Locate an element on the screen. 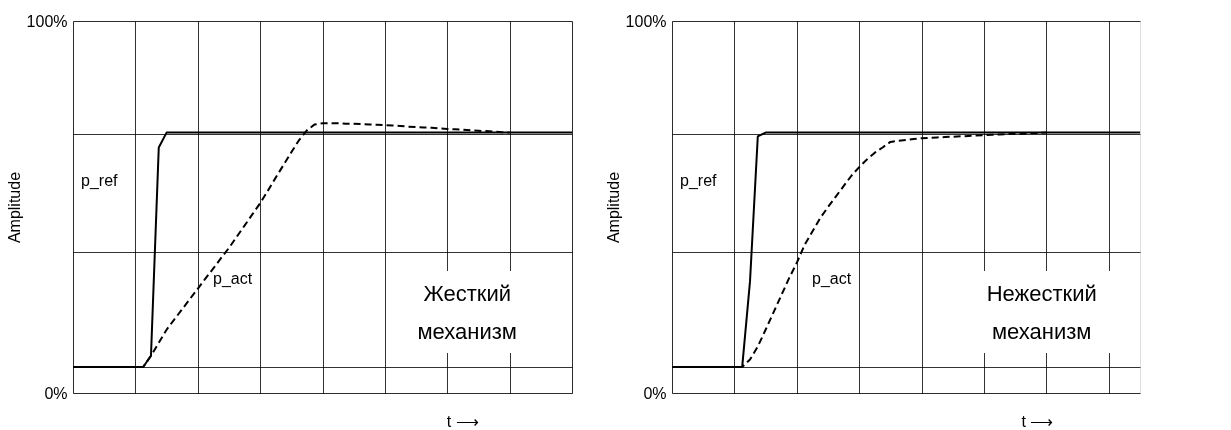  annotation: Жесткий механизм is located at coordinates (467, 312).